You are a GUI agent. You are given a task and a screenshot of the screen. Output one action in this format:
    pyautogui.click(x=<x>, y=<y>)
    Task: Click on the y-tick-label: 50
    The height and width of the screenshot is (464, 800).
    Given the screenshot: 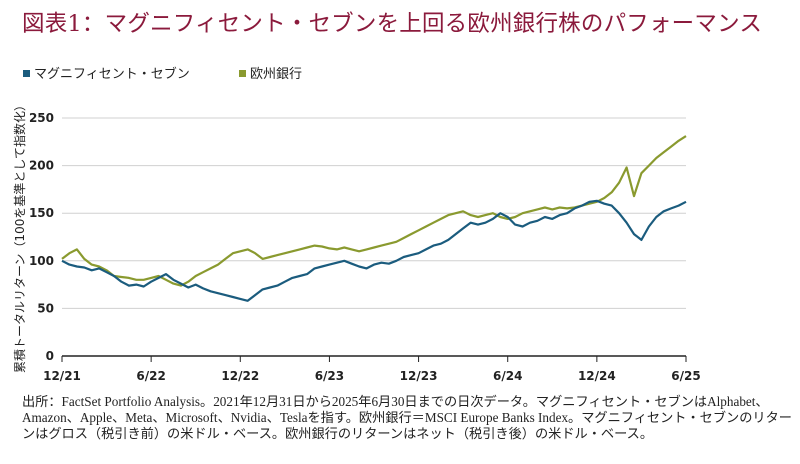 What is the action you would take?
    pyautogui.click(x=45, y=308)
    